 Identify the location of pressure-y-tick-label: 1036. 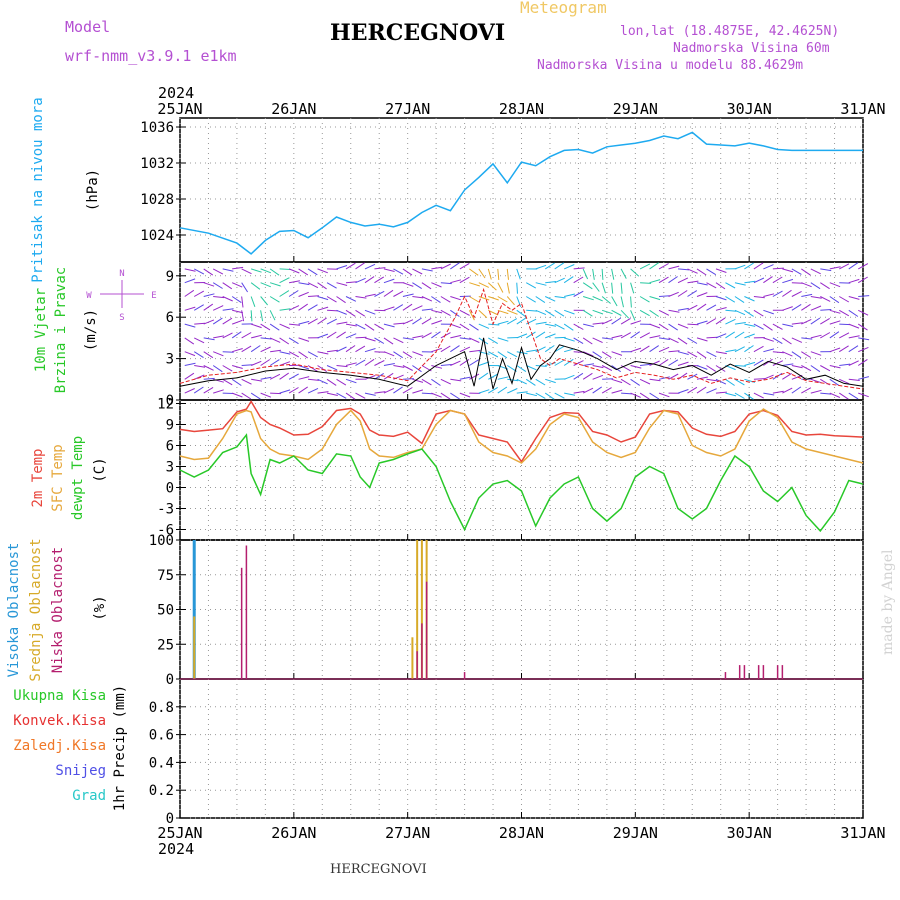
(157, 128).